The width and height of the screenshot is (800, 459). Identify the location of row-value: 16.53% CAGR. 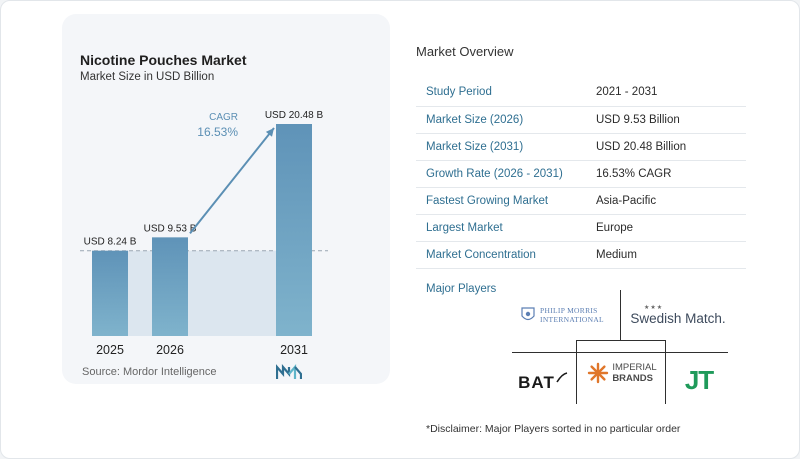
(666, 174).